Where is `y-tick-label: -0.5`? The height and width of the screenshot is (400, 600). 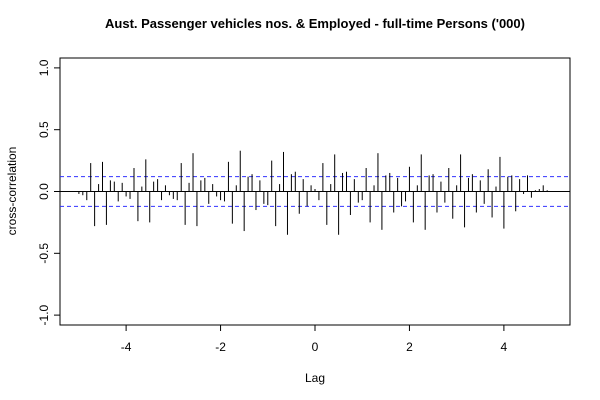
y-tick-label: -0.5 is located at coordinates (44, 253).